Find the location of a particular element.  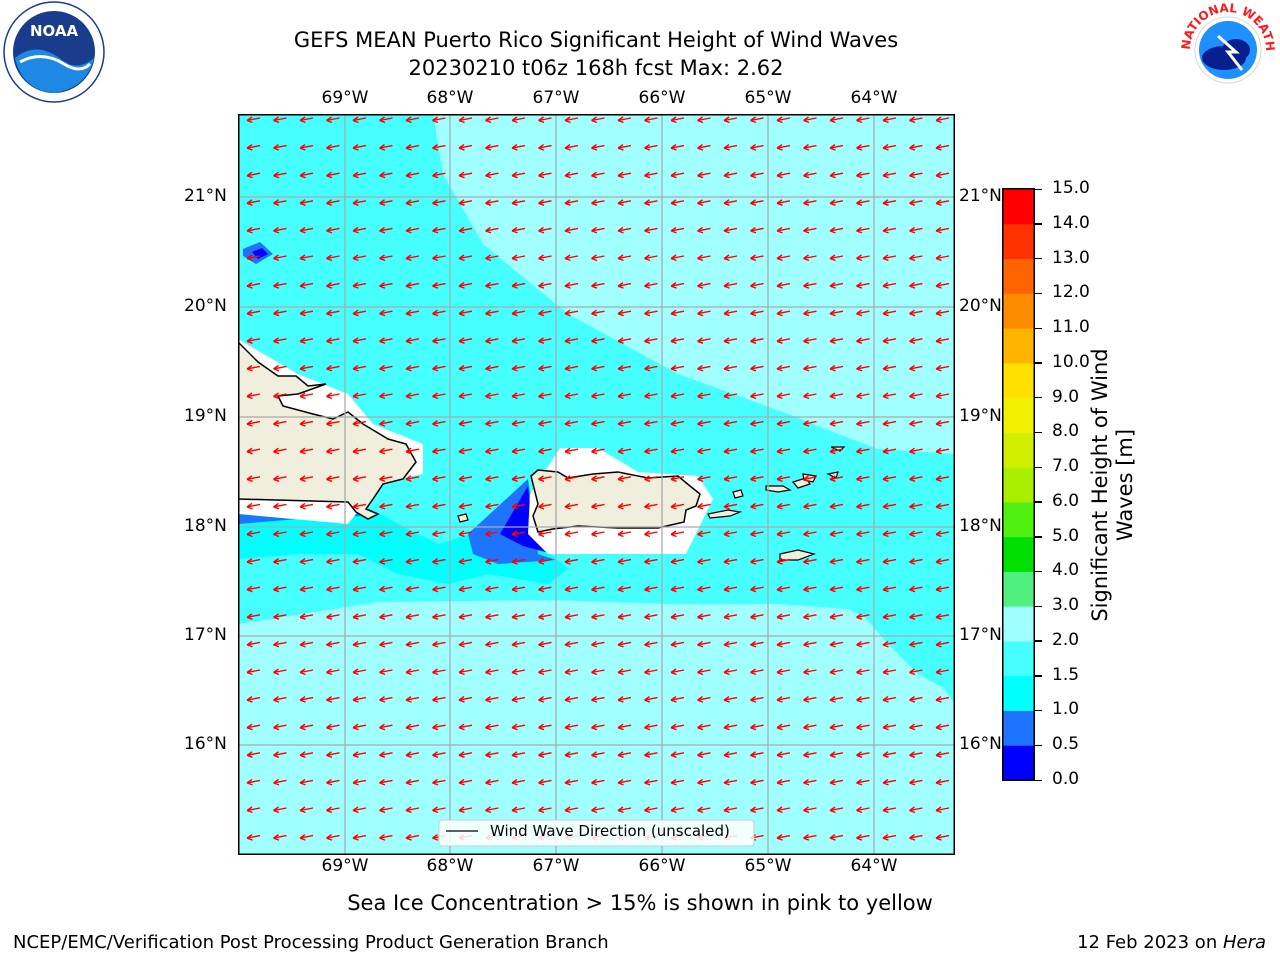

lat-label-right: 20°N is located at coordinates (980, 306).